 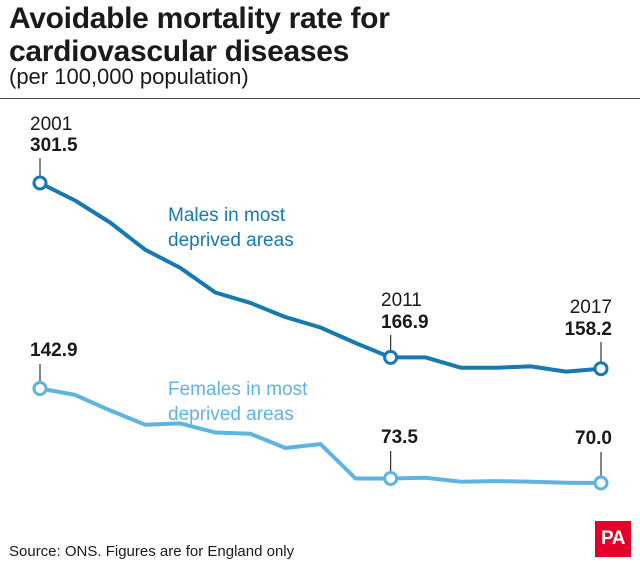 What do you see at coordinates (231, 240) in the screenshot?
I see `males-series-label-line-2: deprived areas` at bounding box center [231, 240].